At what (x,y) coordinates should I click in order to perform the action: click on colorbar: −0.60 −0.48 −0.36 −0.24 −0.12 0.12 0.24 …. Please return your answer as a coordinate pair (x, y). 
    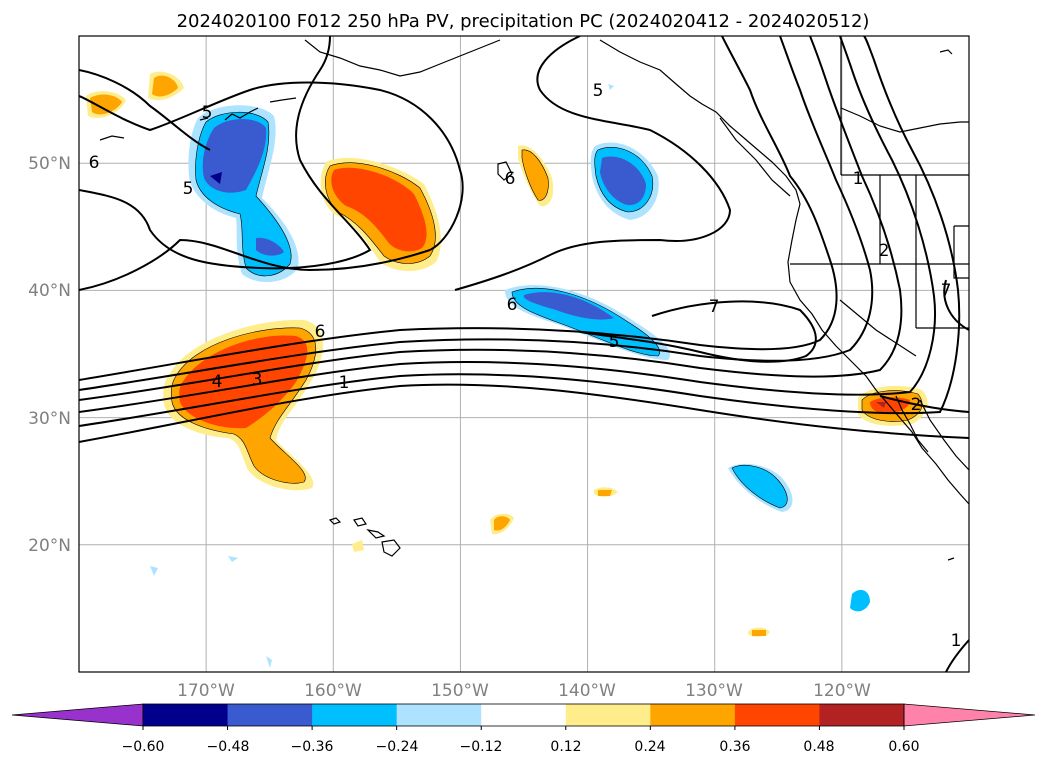
    Looking at the image, I should click on (523, 729).